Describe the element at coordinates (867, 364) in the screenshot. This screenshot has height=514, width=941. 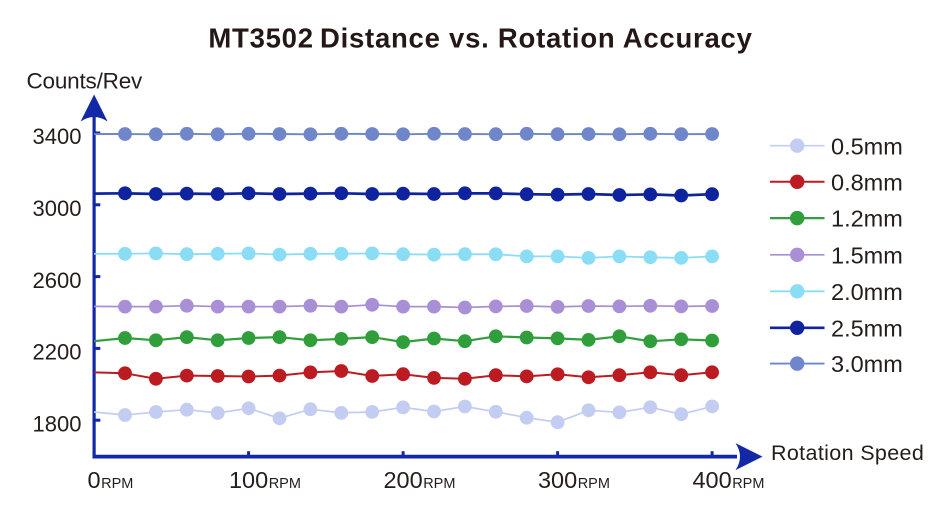
I see `svg-text: 3.0mm` at that location.